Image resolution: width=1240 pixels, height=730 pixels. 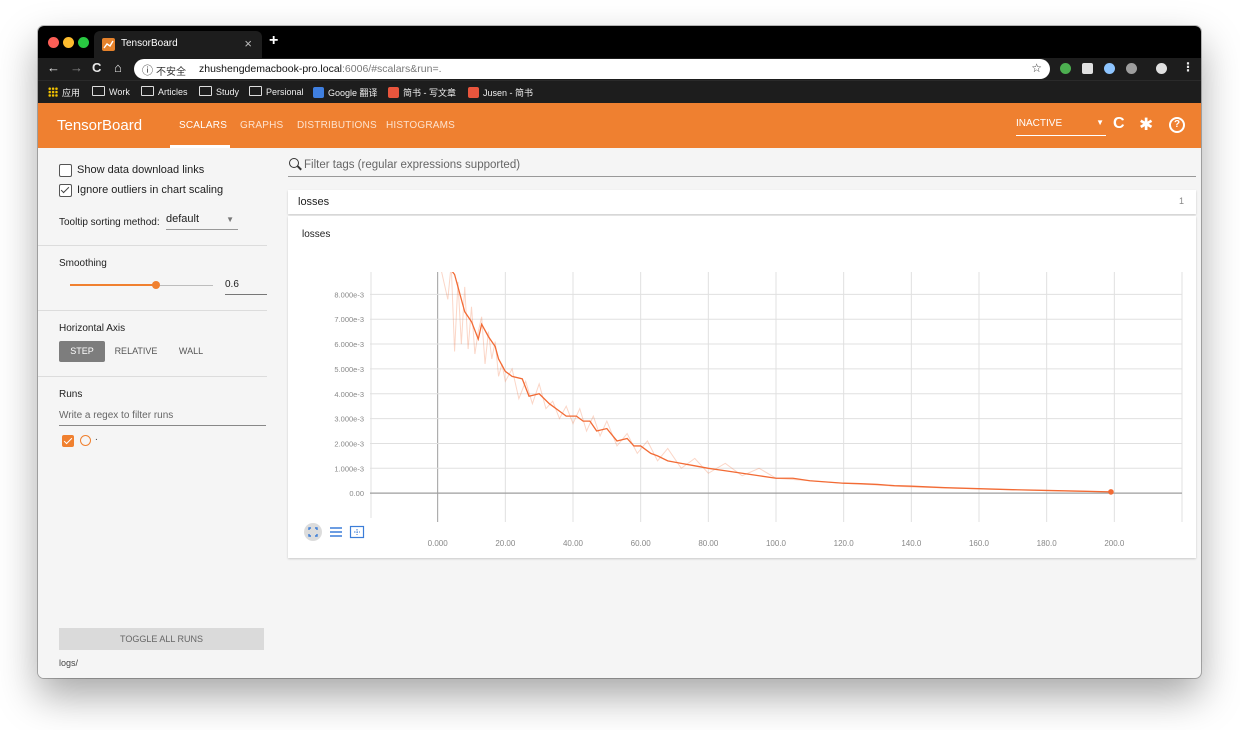 I want to click on horizontal-axis-label: Horizontal Axis, so click(x=92, y=328).